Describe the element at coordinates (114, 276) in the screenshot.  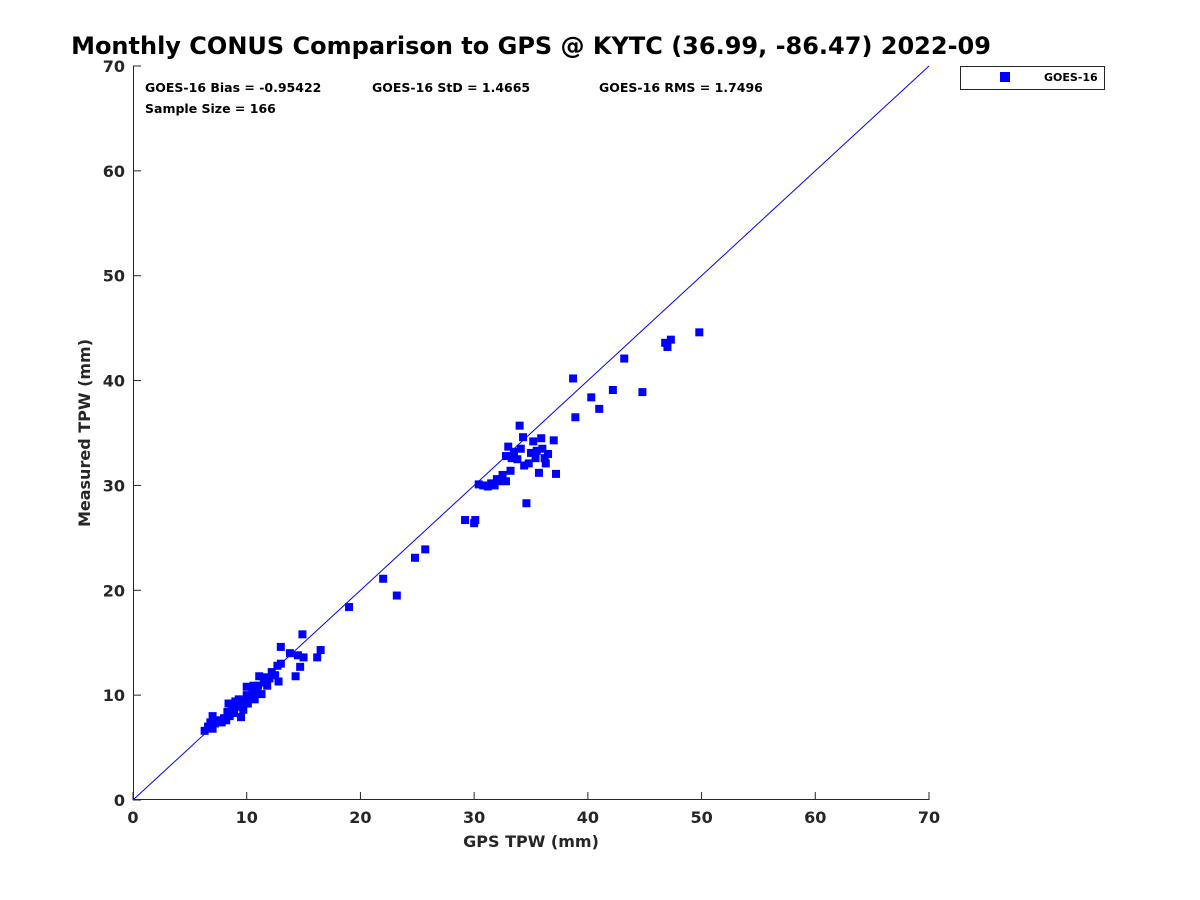
I see `y-tick-label: 50` at that location.